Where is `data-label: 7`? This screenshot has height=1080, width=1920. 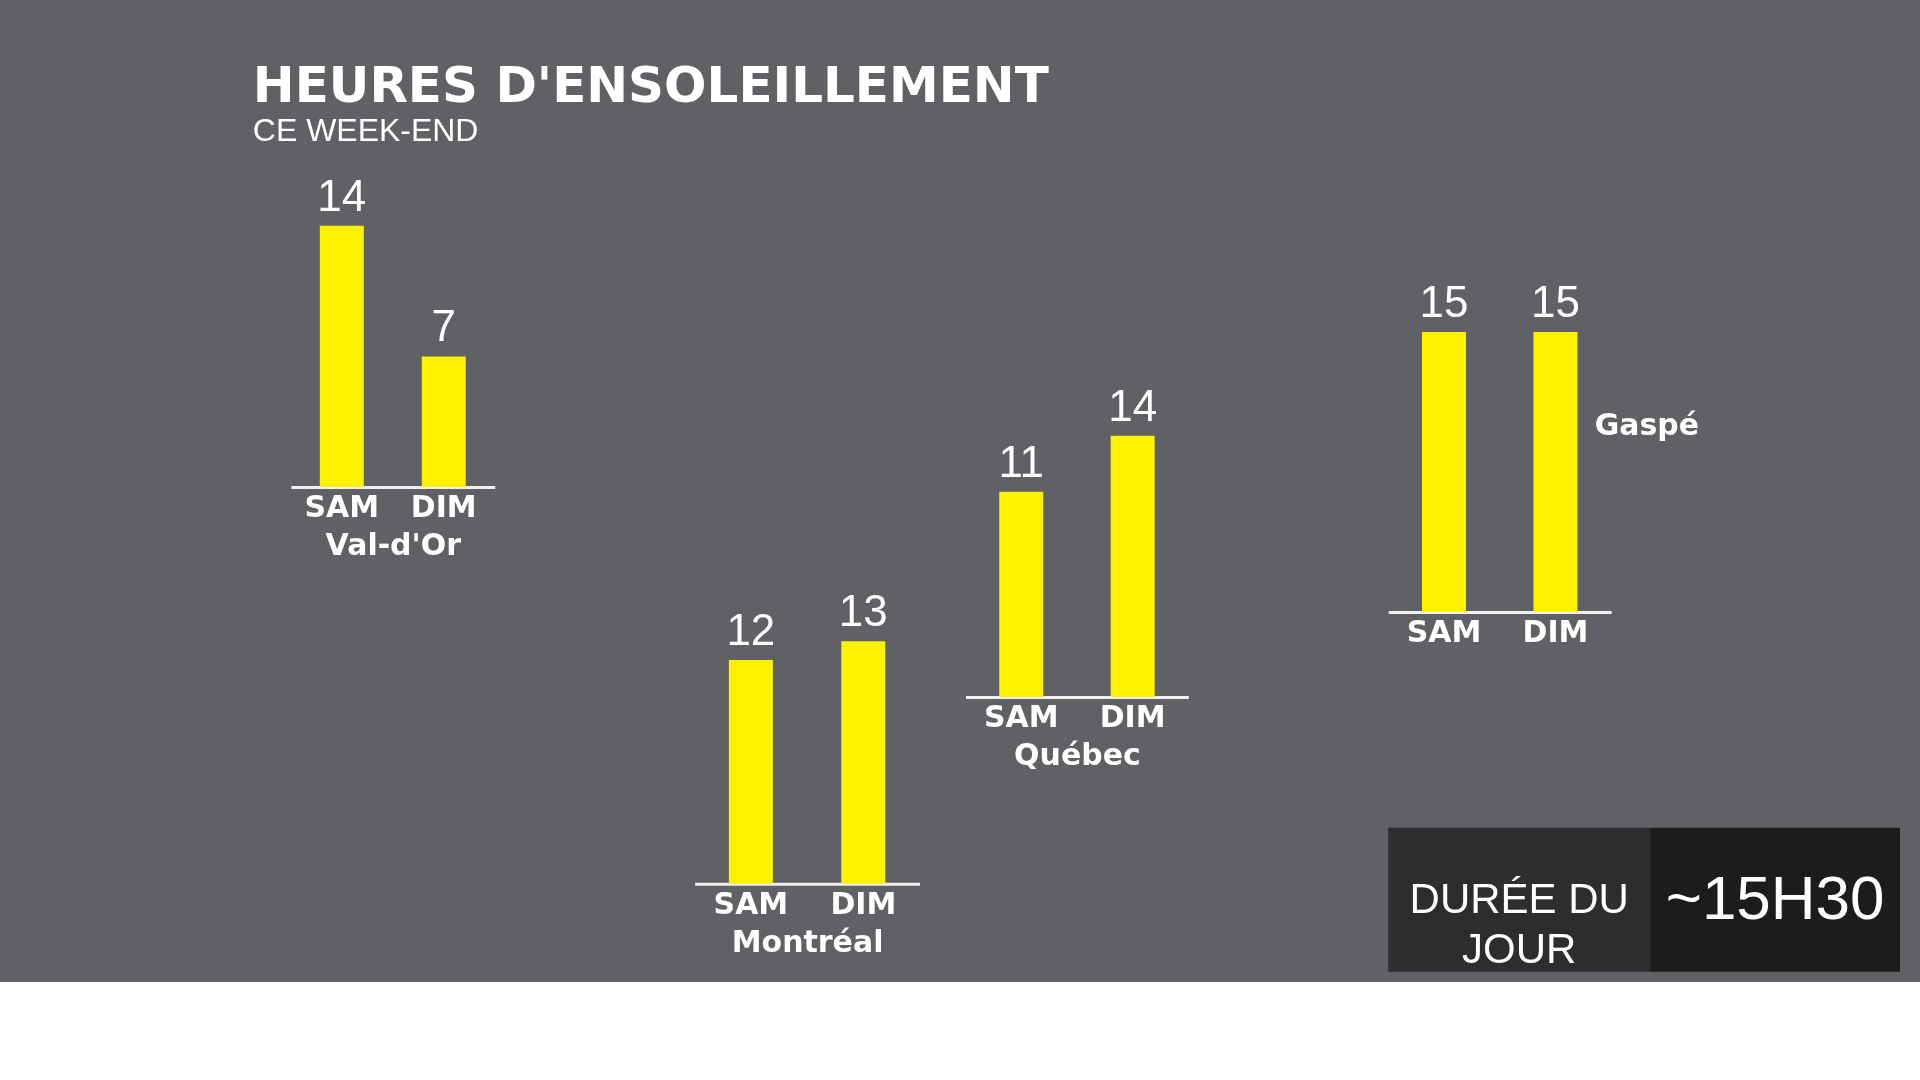 data-label: 7 is located at coordinates (443, 326).